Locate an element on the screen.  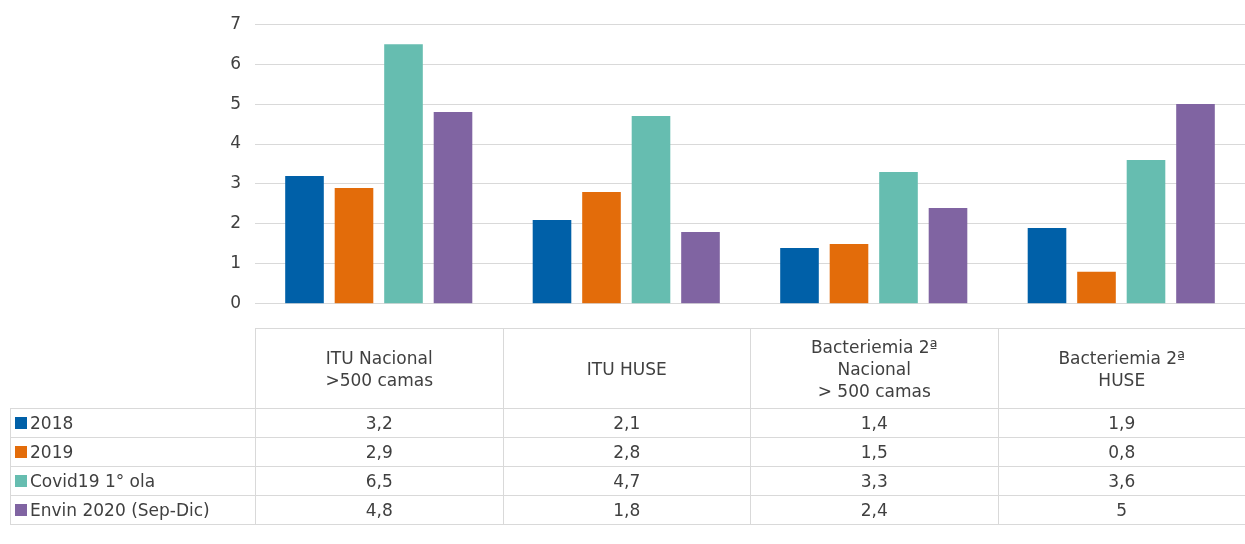
legend-label: 2019 is located at coordinates (133, 452).